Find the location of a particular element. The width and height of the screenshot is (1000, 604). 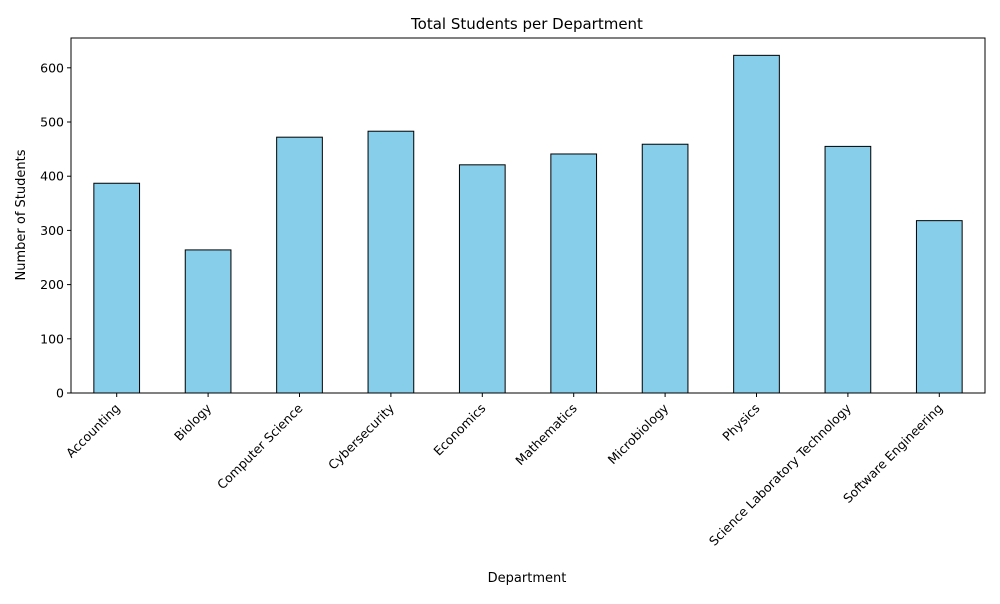

x-tick-label: Physics is located at coordinates (740, 422).